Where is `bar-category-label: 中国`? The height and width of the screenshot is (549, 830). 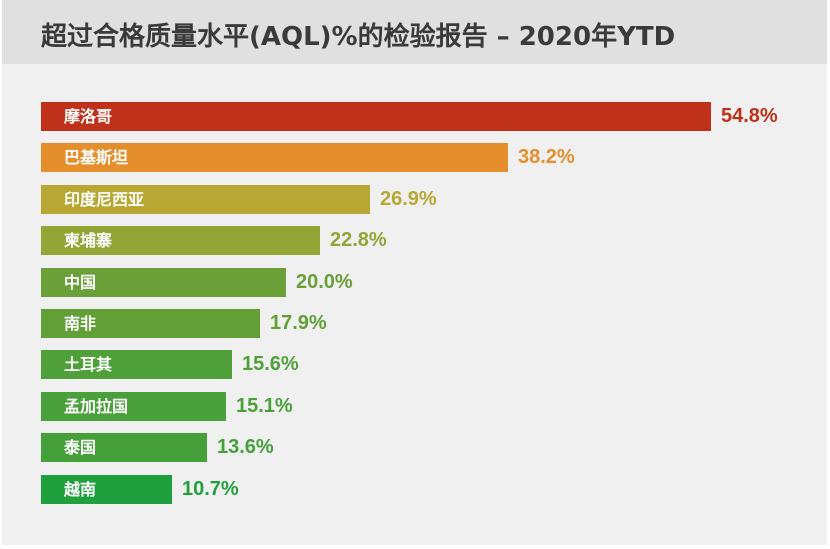
bar-category-label: 中国 is located at coordinates (80, 282).